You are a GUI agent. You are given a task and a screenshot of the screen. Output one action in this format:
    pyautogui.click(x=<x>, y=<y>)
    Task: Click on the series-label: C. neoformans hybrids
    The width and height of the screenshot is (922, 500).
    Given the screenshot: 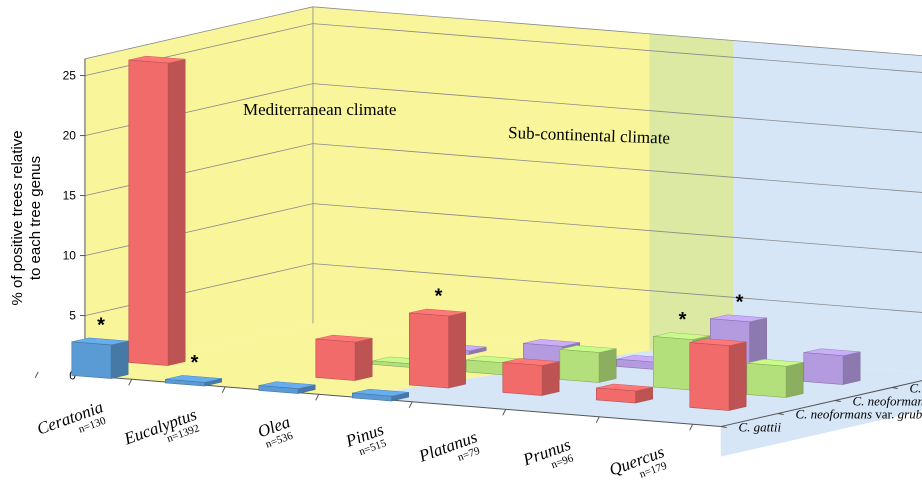 What is the action you would take?
    pyautogui.click(x=915, y=387)
    